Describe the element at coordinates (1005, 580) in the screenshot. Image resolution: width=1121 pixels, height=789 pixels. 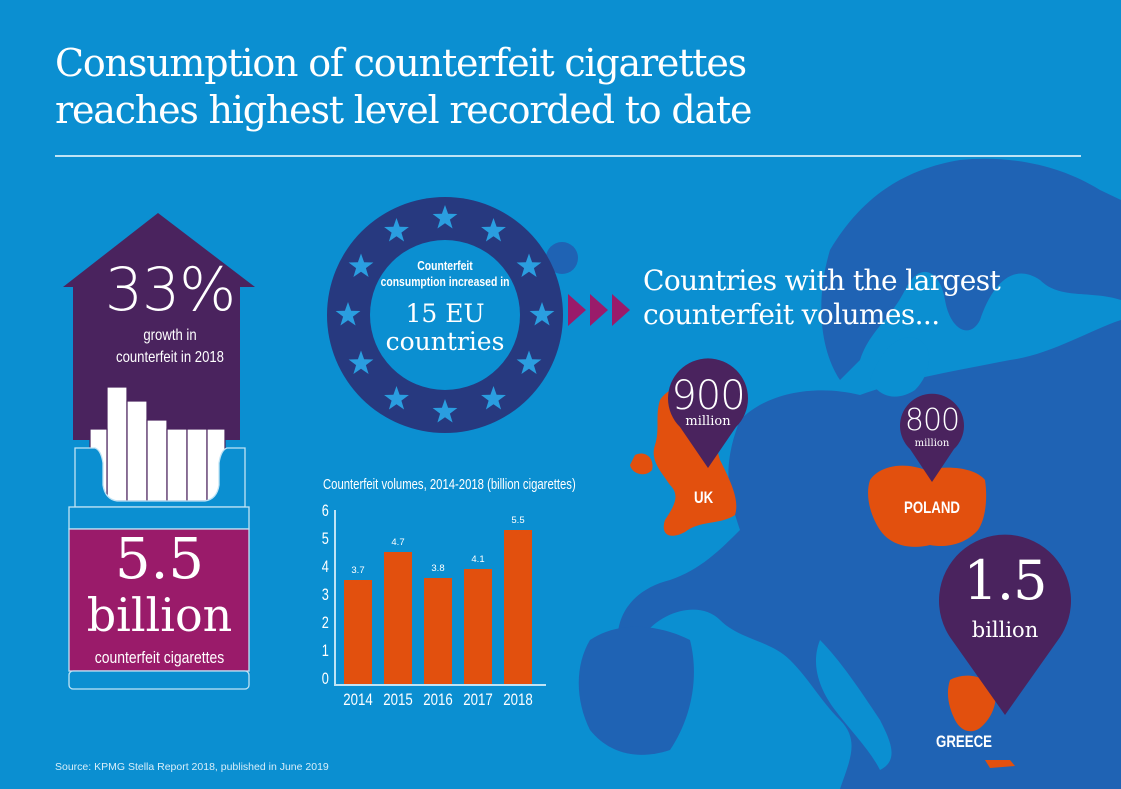
I see `pin-greece-value: 1.5` at that location.